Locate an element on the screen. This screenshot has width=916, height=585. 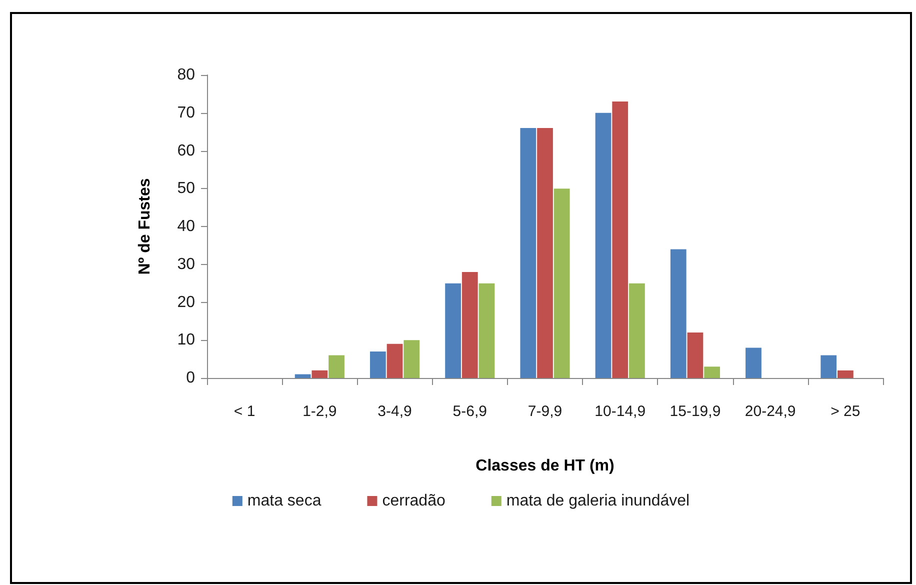
x-tick-label: 3-4,9 is located at coordinates (395, 411).